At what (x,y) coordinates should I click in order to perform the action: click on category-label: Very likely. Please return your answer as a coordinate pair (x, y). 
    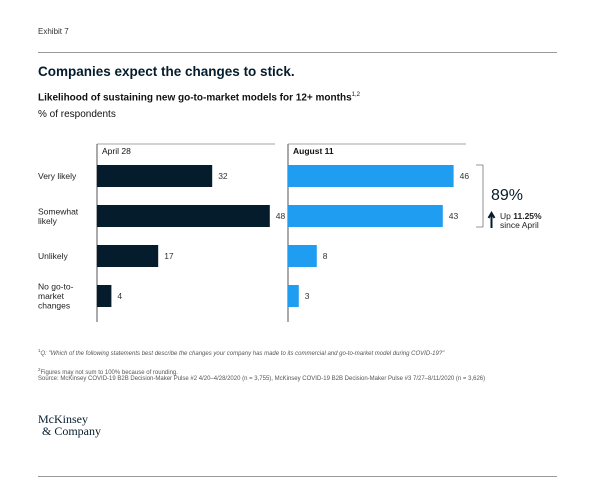
    Looking at the image, I should click on (57, 176).